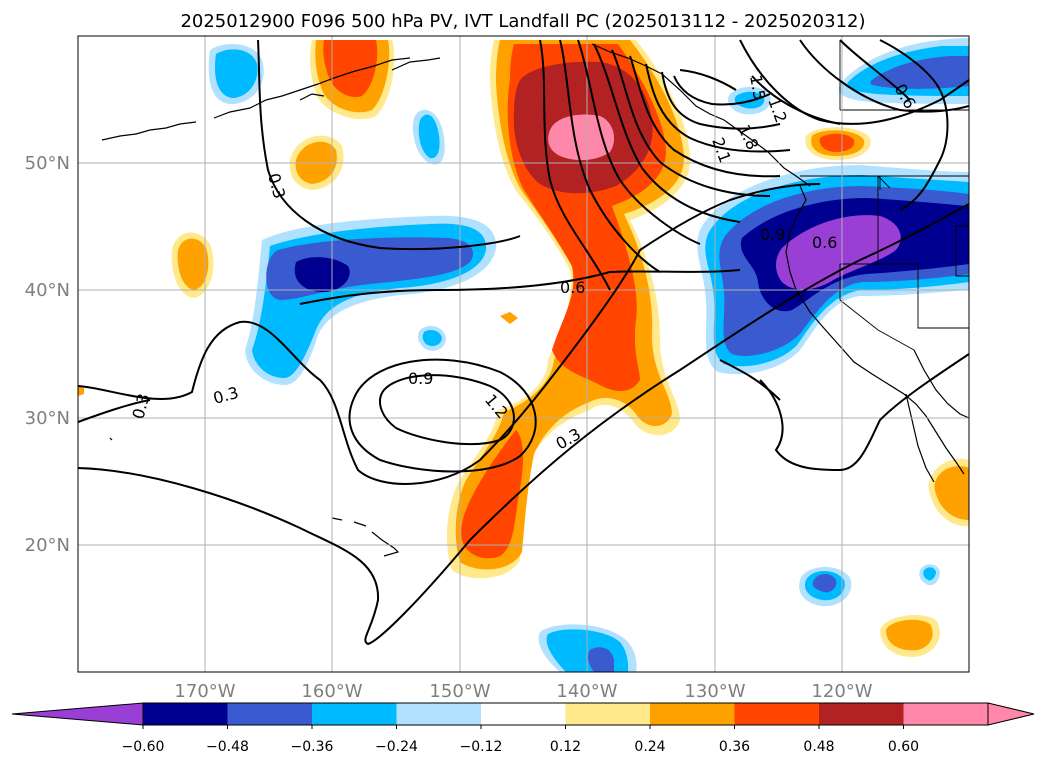 This screenshot has height=765, width=1047. Describe the element at coordinates (47, 290) in the screenshot. I see `lat-tick-label: 40°N` at that location.